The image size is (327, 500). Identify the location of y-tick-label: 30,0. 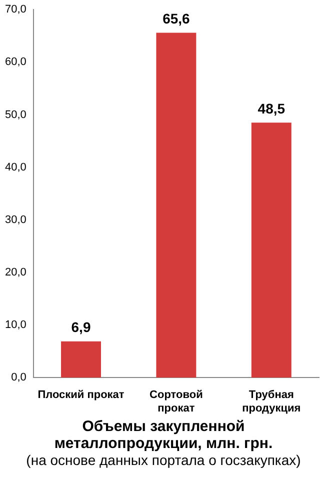
(15, 220).